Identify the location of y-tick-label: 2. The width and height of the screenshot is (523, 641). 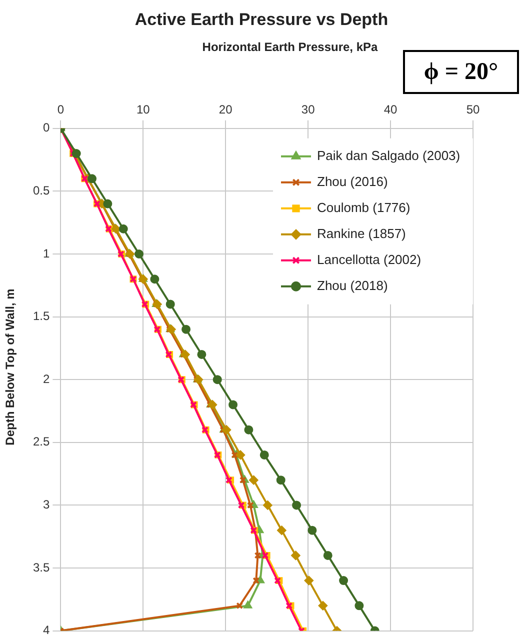
(46, 379).